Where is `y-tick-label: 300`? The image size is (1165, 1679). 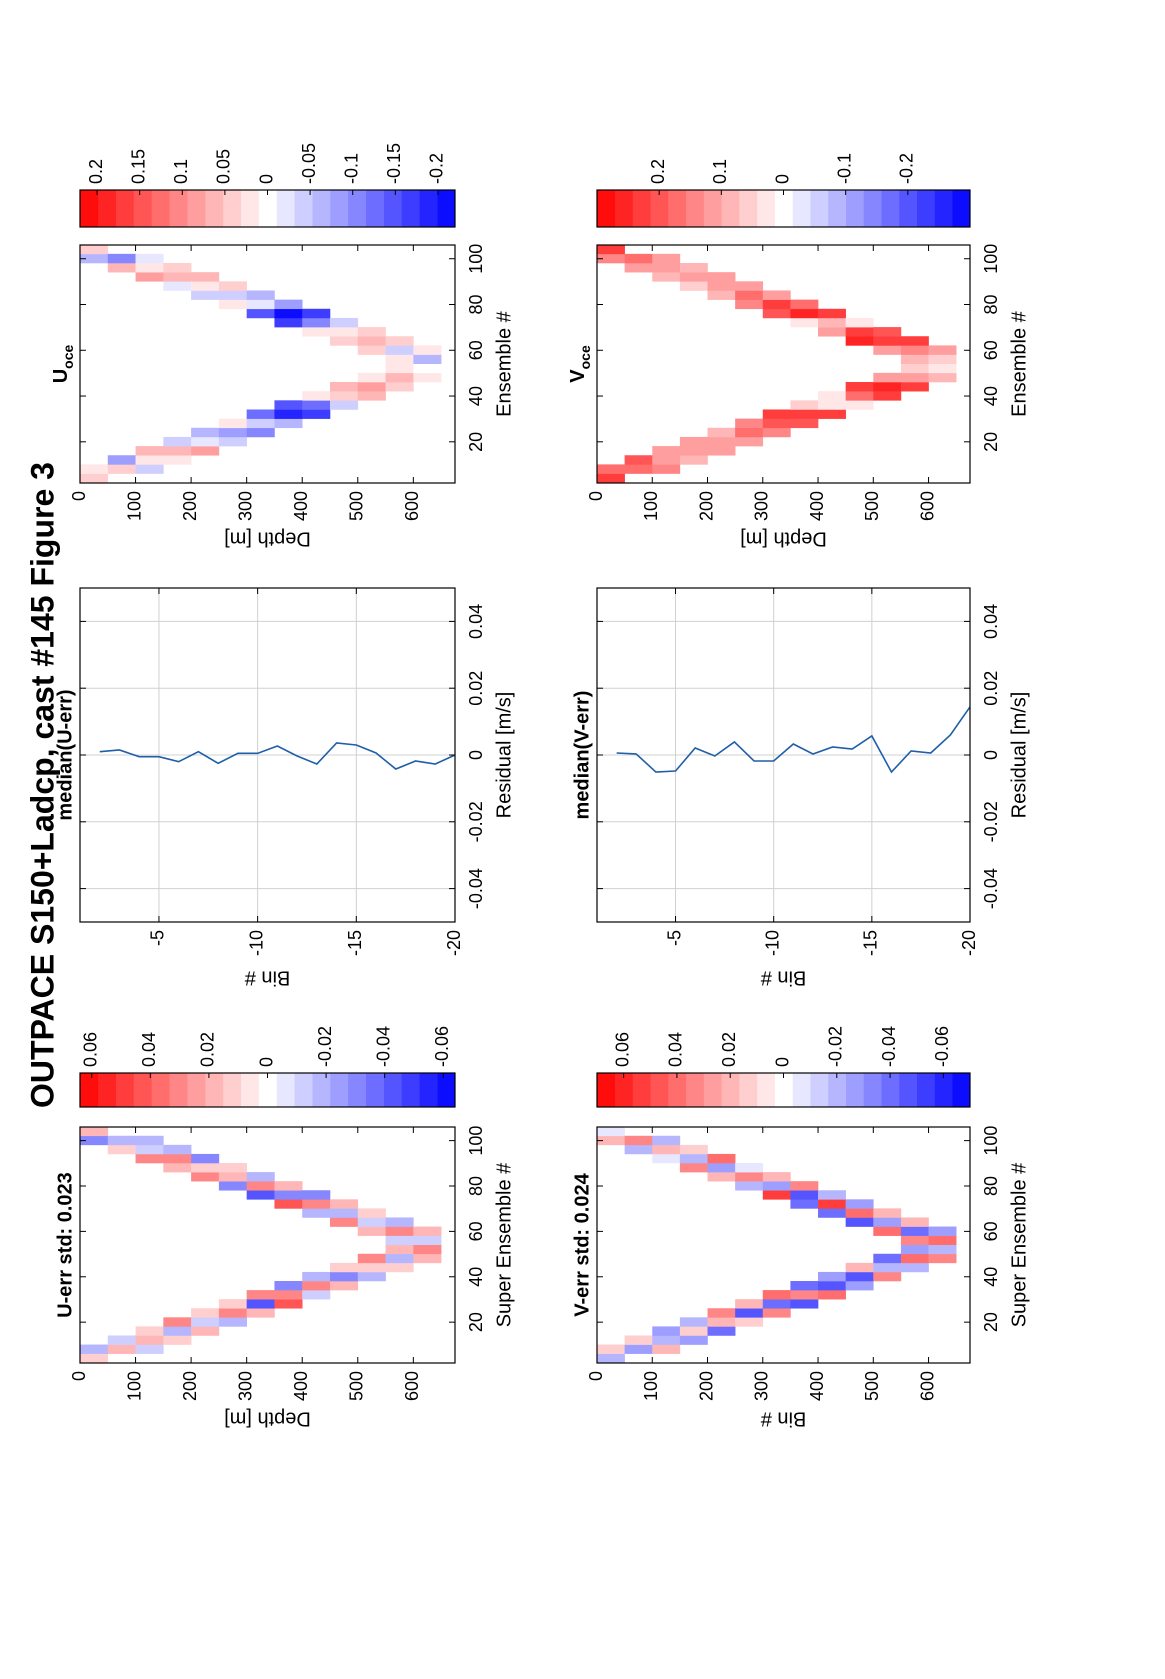
y-tick-label: 300 is located at coordinates (245, 506).